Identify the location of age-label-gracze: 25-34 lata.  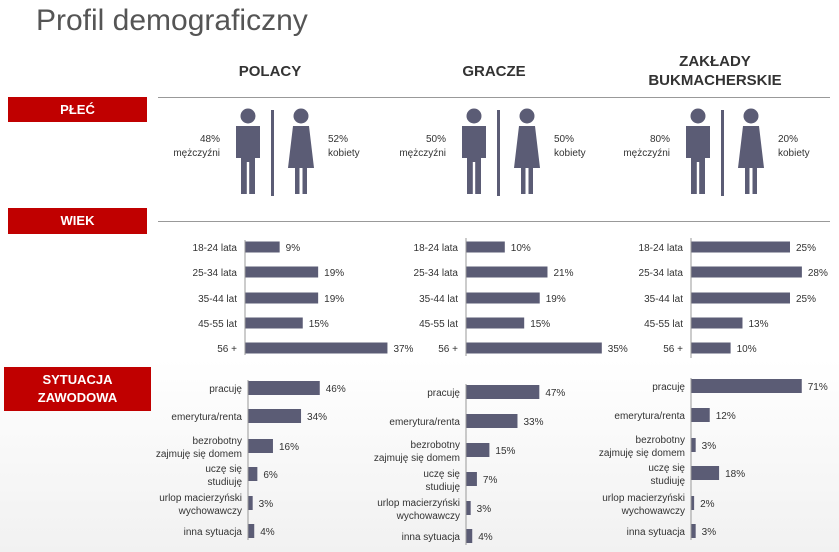
(436, 273).